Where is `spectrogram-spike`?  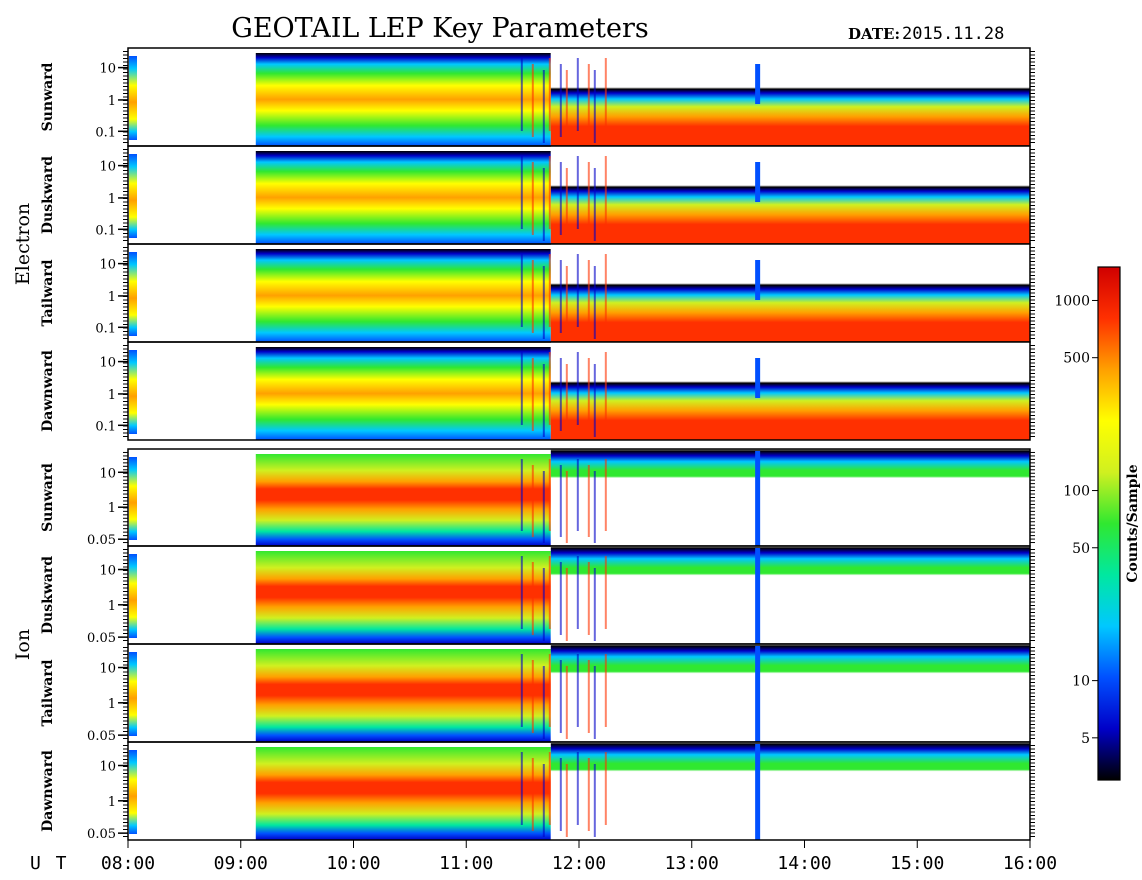 spectrogram-spike is located at coordinates (758, 378).